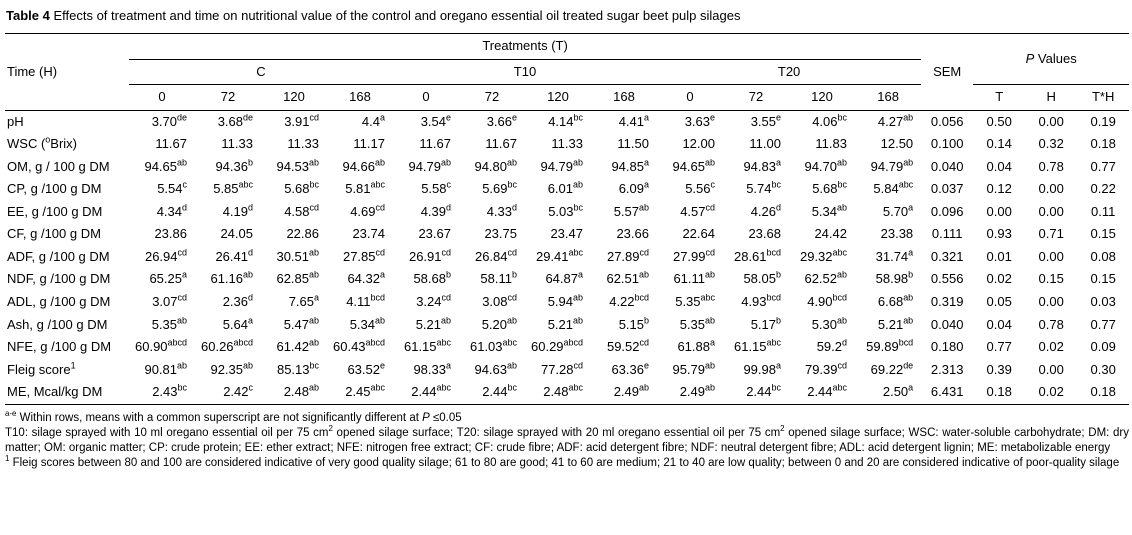  What do you see at coordinates (564, 278) in the screenshot?
I see `value-cell: 64.87a` at bounding box center [564, 278].